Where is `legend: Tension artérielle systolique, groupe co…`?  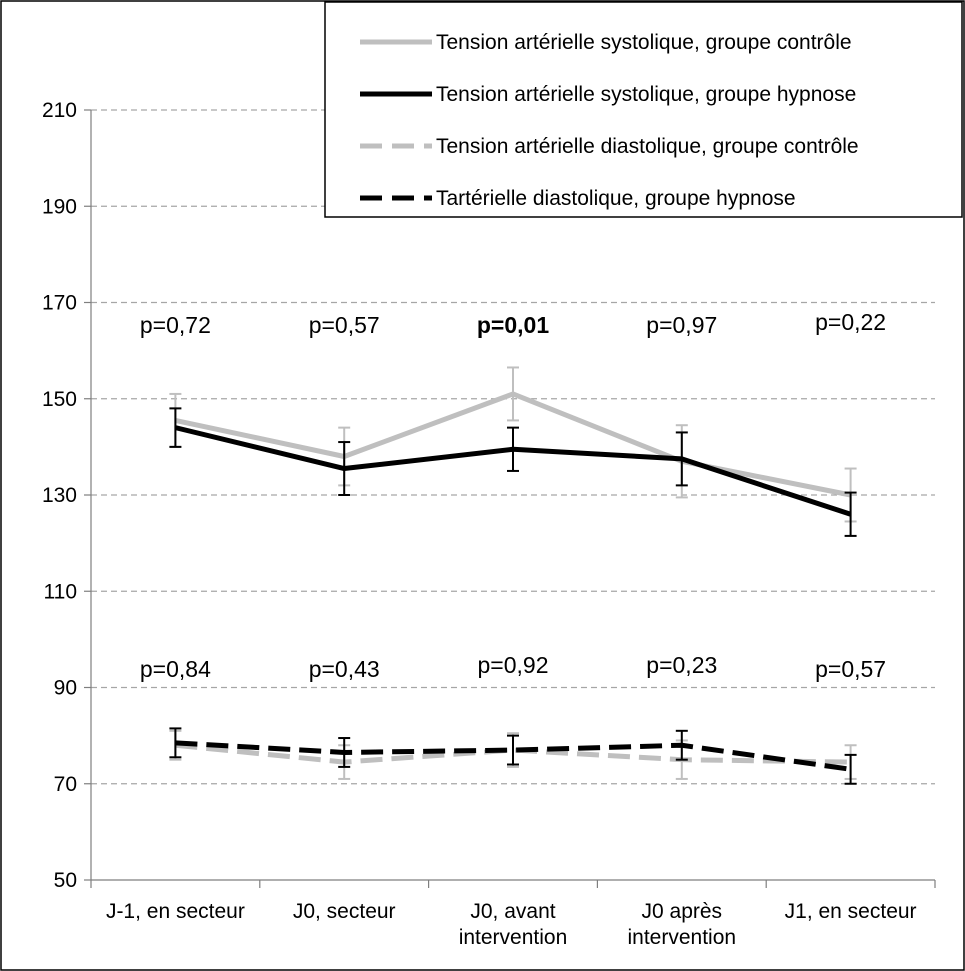 legend: Tension artérielle systolique, groupe co… is located at coordinates (643, 109).